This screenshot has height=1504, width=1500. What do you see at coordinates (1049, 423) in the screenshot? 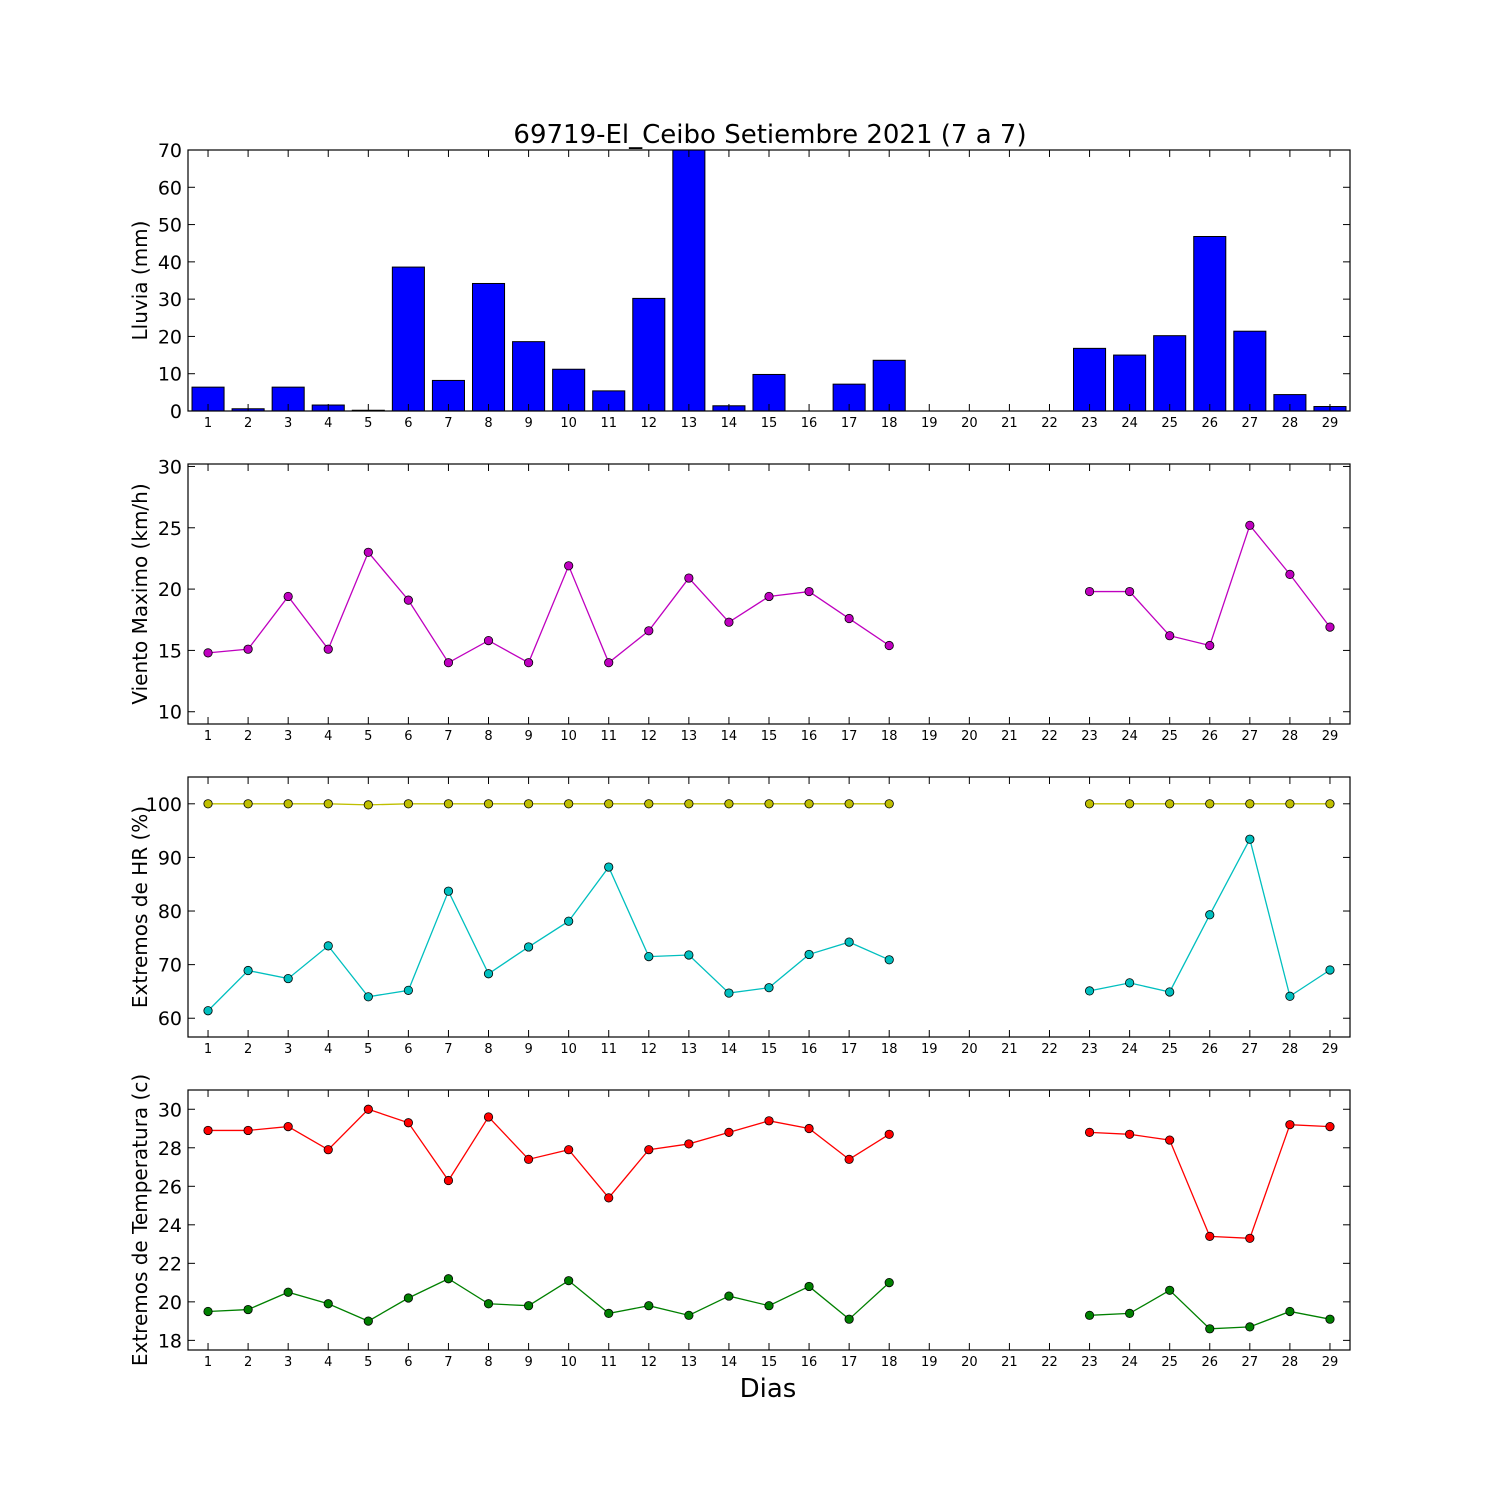
I see `x-tick-label: 22` at bounding box center [1049, 423].